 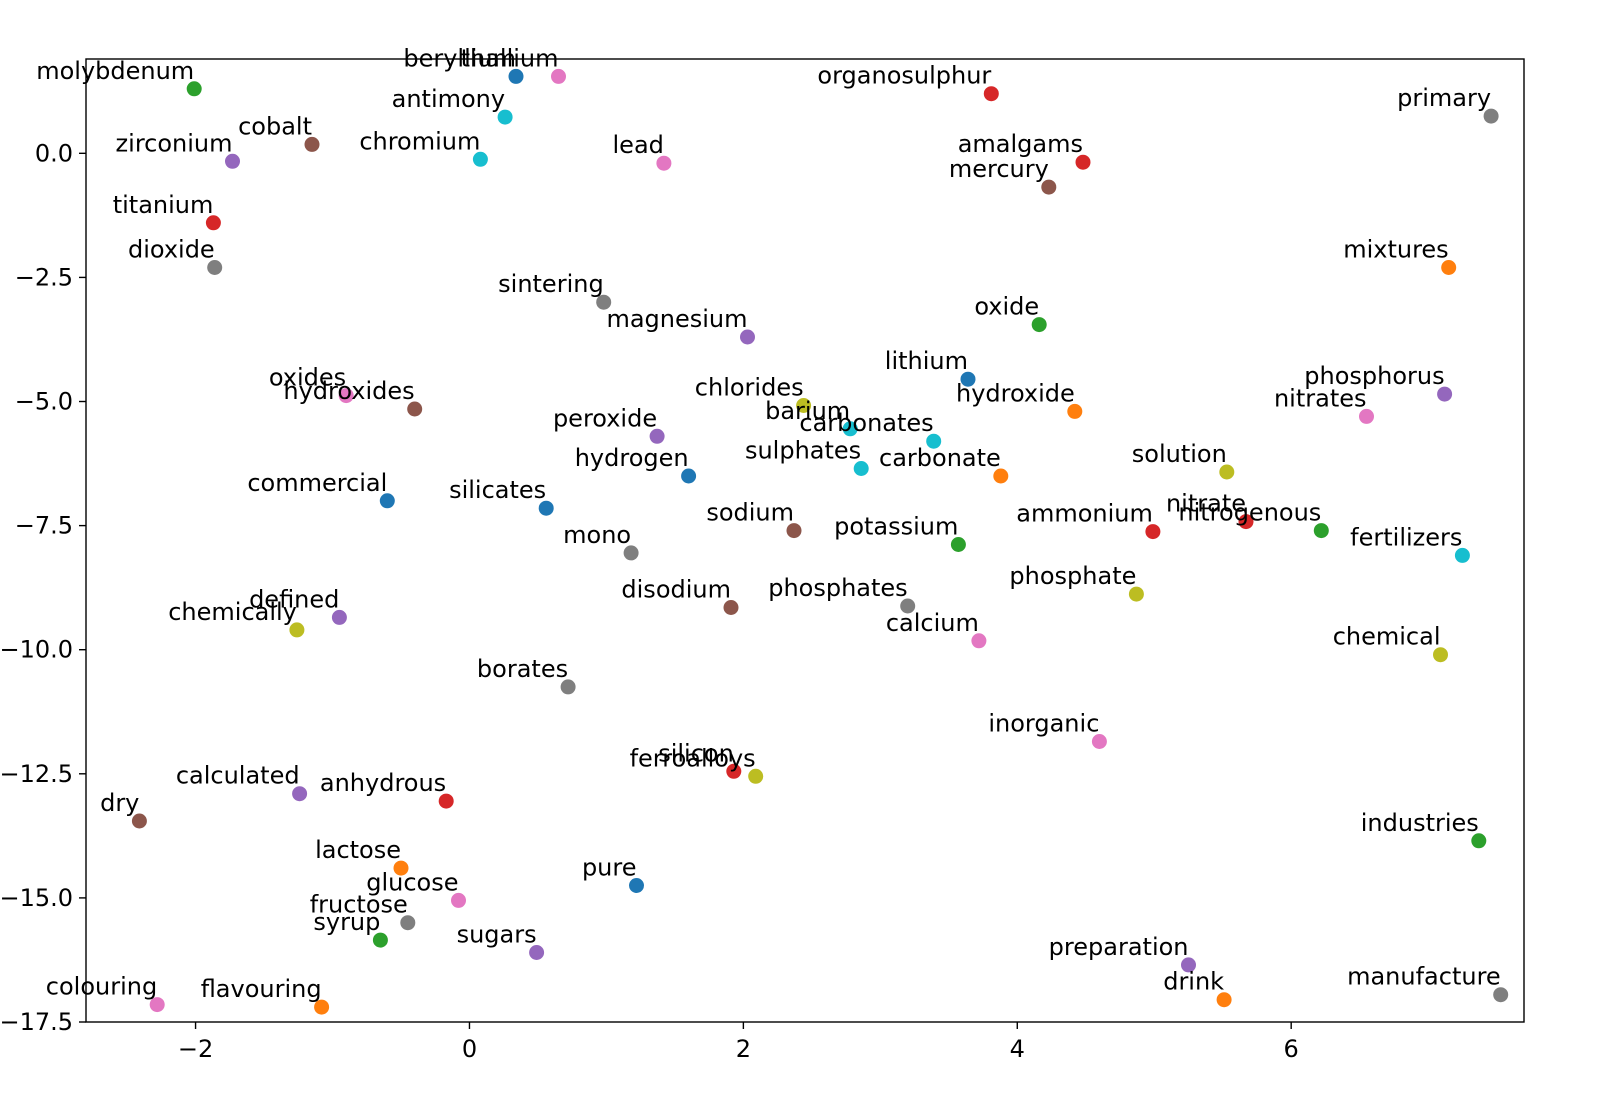 I want to click on point-label-fructose: fructose, so click(x=359, y=905).